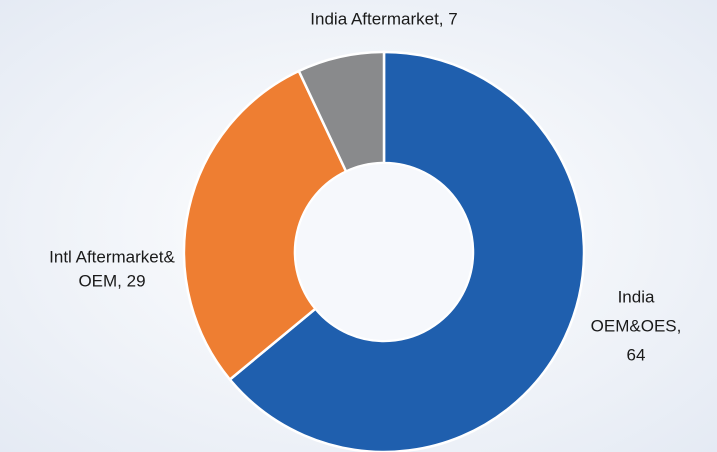 The width and height of the screenshot is (717, 452). I want to click on data-label: India Aftermarket, 7, so click(383, 18).